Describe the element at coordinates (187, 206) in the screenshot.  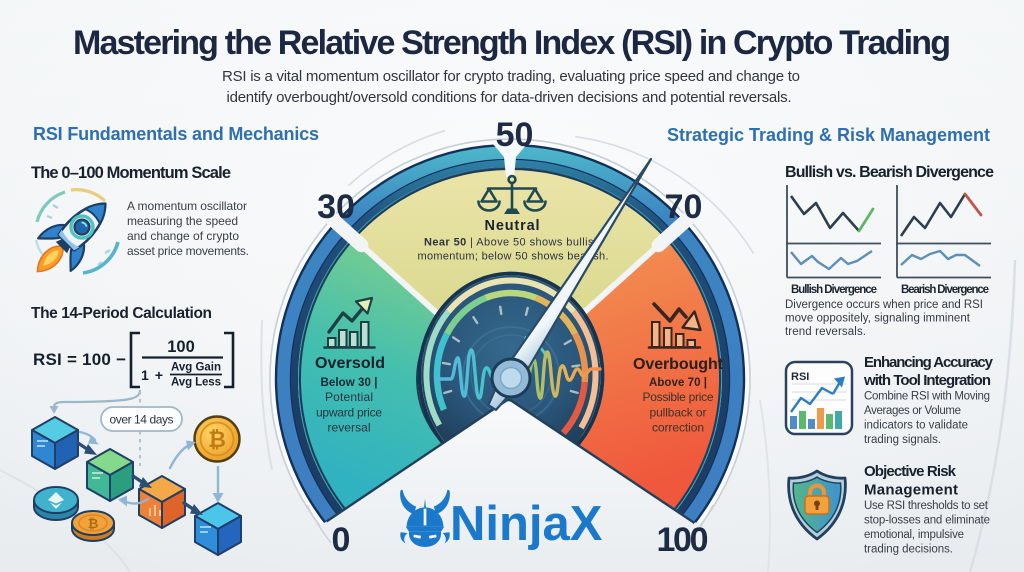
I see `svg-text: A momentum oscillator` at that location.